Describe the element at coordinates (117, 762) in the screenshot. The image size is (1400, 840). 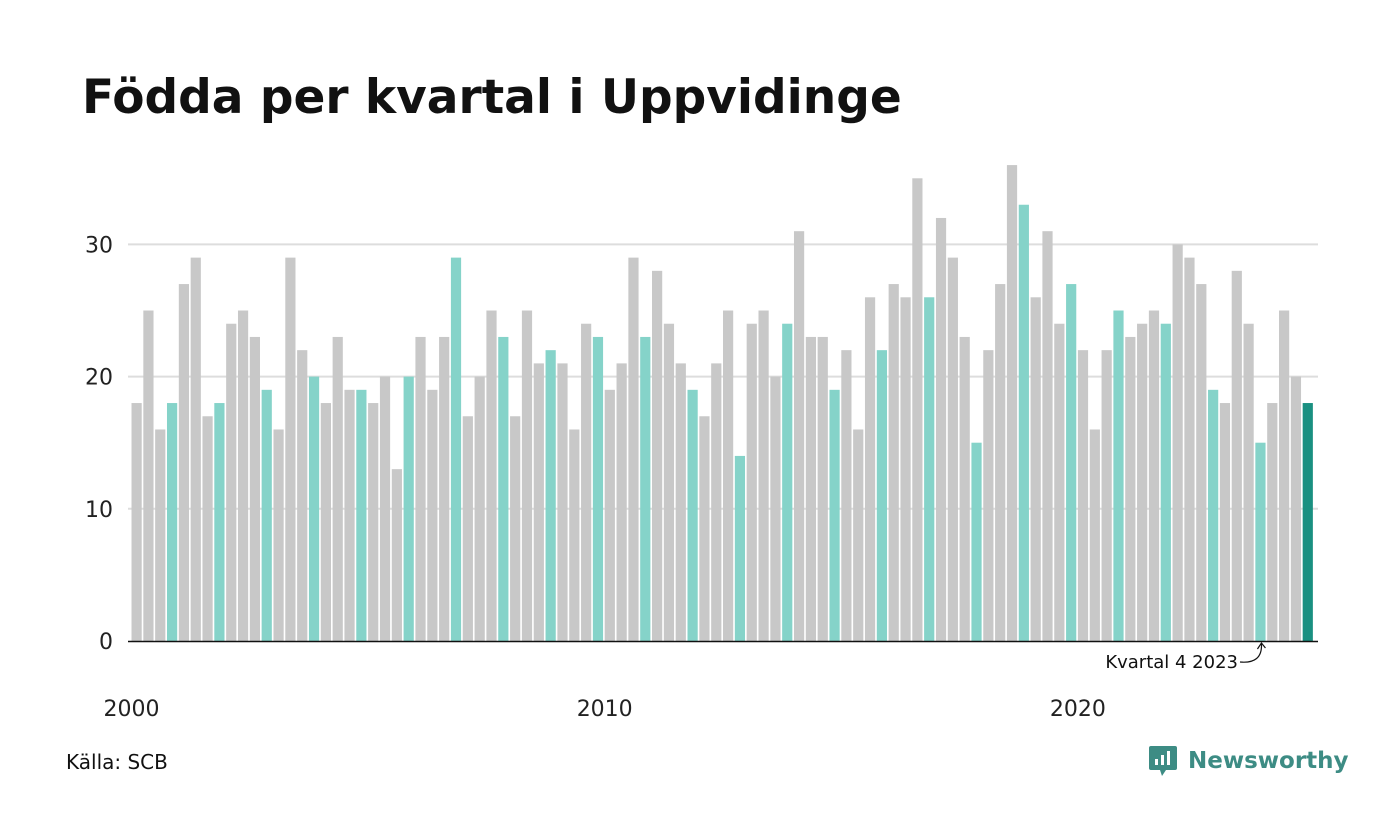
I see `source-note: Källa: SCB` at that location.